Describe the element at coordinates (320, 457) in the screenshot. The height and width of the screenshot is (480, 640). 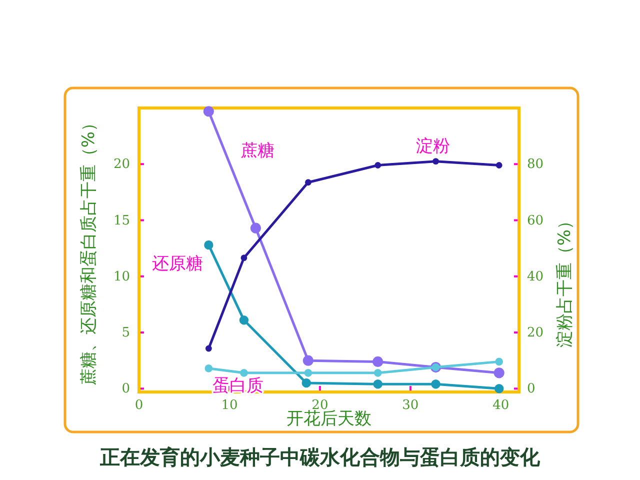
I see `text: 正在发育的小麦种子中碳水化合物与蛋白质的变化` at that location.